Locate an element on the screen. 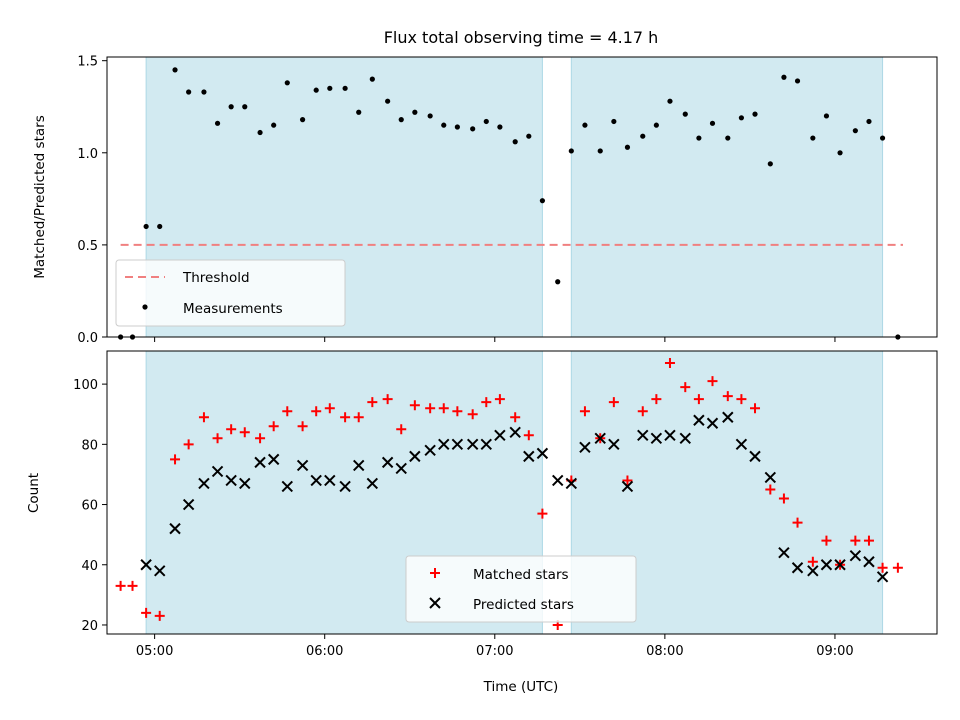 Image resolution: width=960 pixels, height=720 pixels. legend-predicted-swatch is located at coordinates (435, 603).